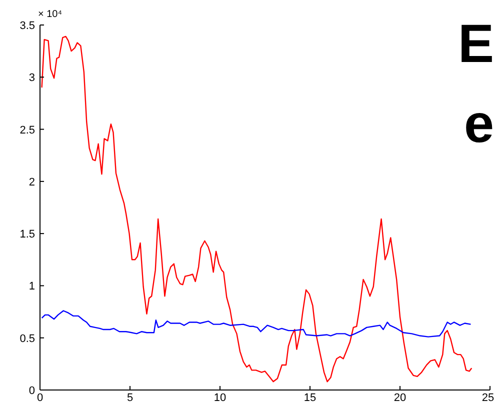  What do you see at coordinates (50, 14) in the screenshot?
I see `text: × 10⁴` at bounding box center [50, 14].